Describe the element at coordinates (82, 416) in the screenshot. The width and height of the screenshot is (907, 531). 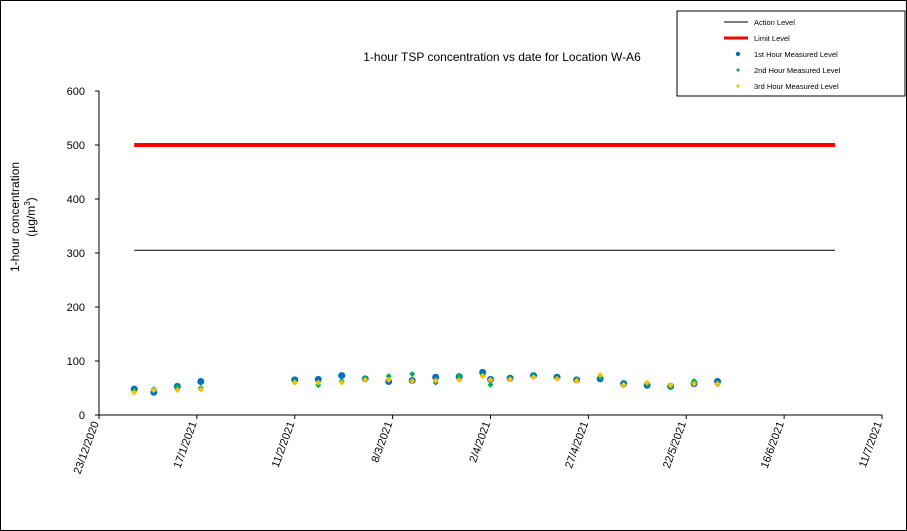
I see `y-tick-label: 0` at that location.